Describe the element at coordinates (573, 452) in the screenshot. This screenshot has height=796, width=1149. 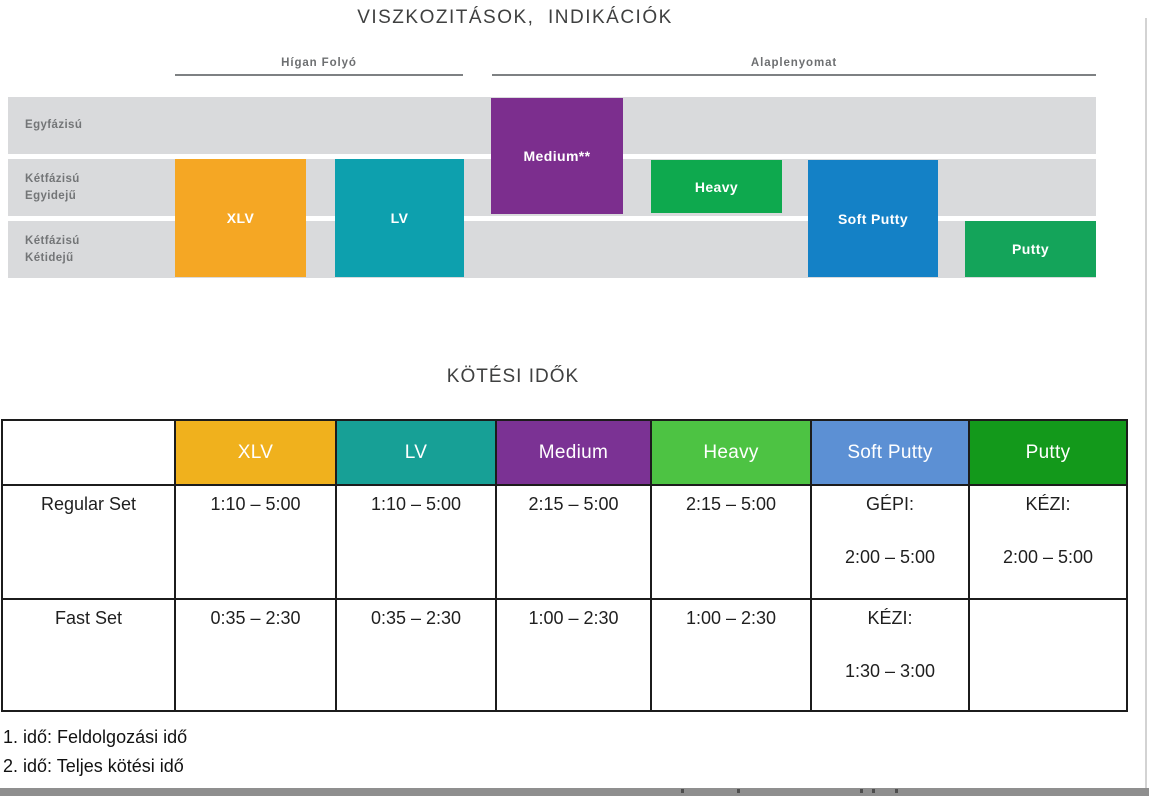
I see `column-header-medium: Medium` at that location.